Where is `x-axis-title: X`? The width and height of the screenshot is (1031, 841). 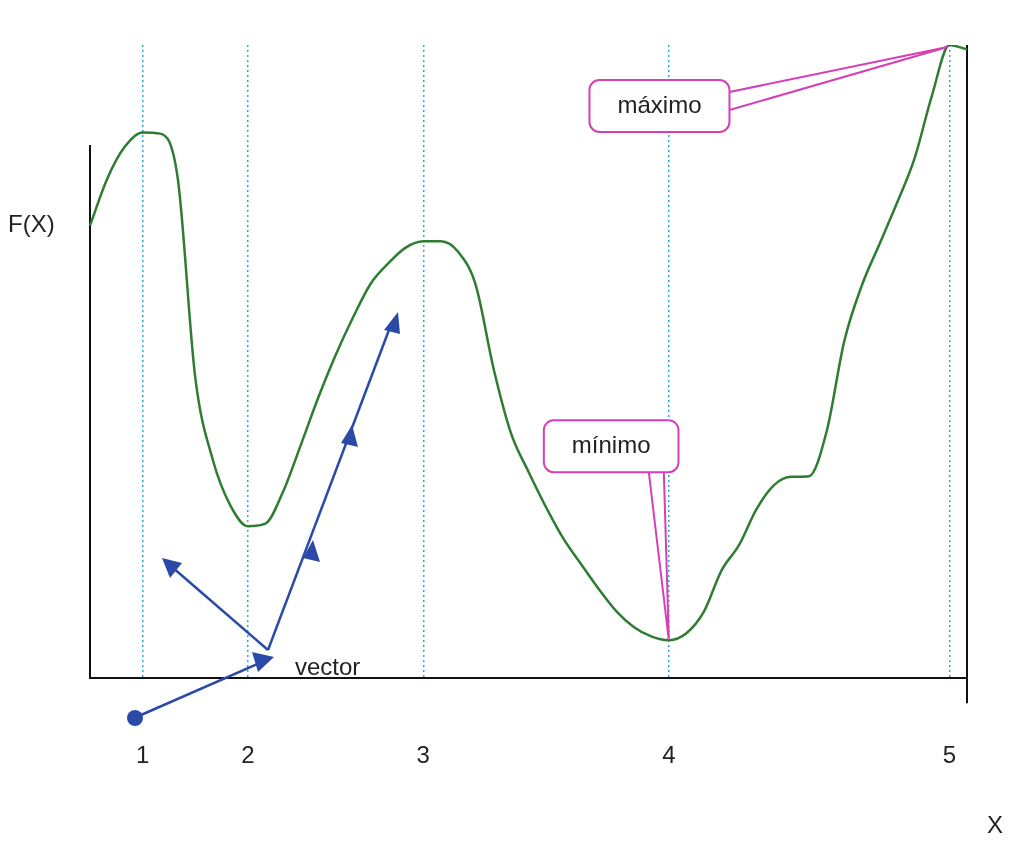 x-axis-title: X is located at coordinates (995, 824).